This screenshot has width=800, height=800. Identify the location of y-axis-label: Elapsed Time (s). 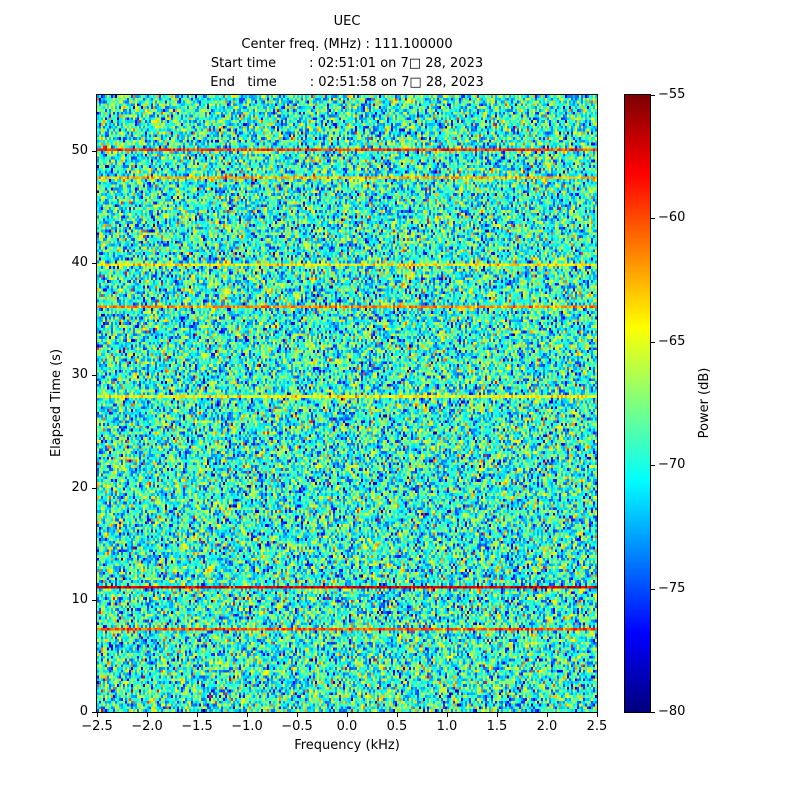
(56, 403).